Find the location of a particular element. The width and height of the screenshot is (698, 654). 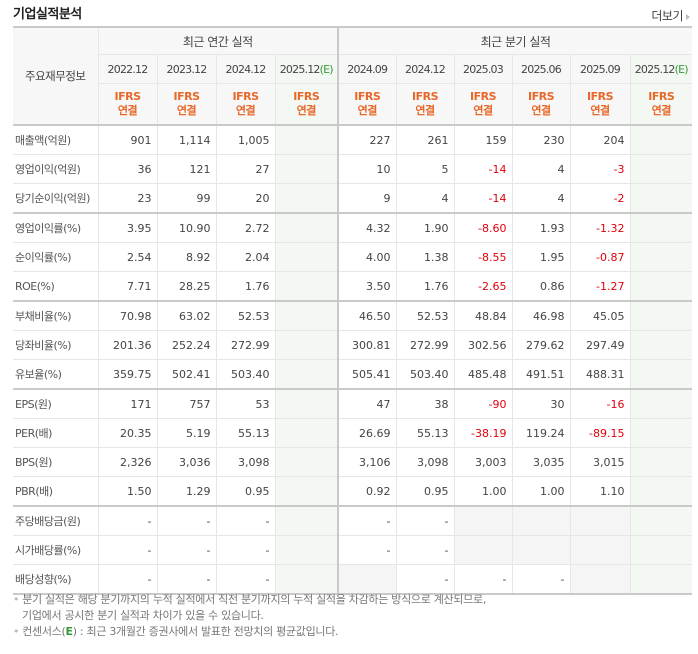

value-cell: 2.54 is located at coordinates (127, 257).